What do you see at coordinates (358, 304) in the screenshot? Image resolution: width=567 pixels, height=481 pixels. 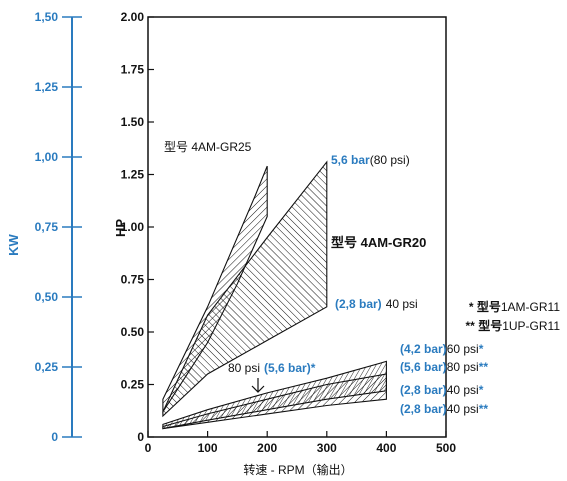 I see `gr20-low-bar: (2,8 bar)` at bounding box center [358, 304].